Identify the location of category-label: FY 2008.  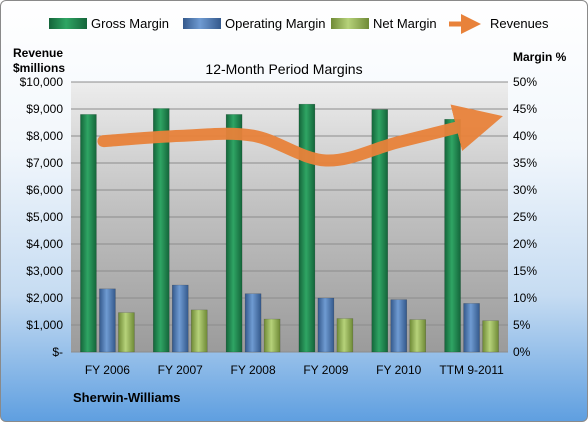
(253, 370).